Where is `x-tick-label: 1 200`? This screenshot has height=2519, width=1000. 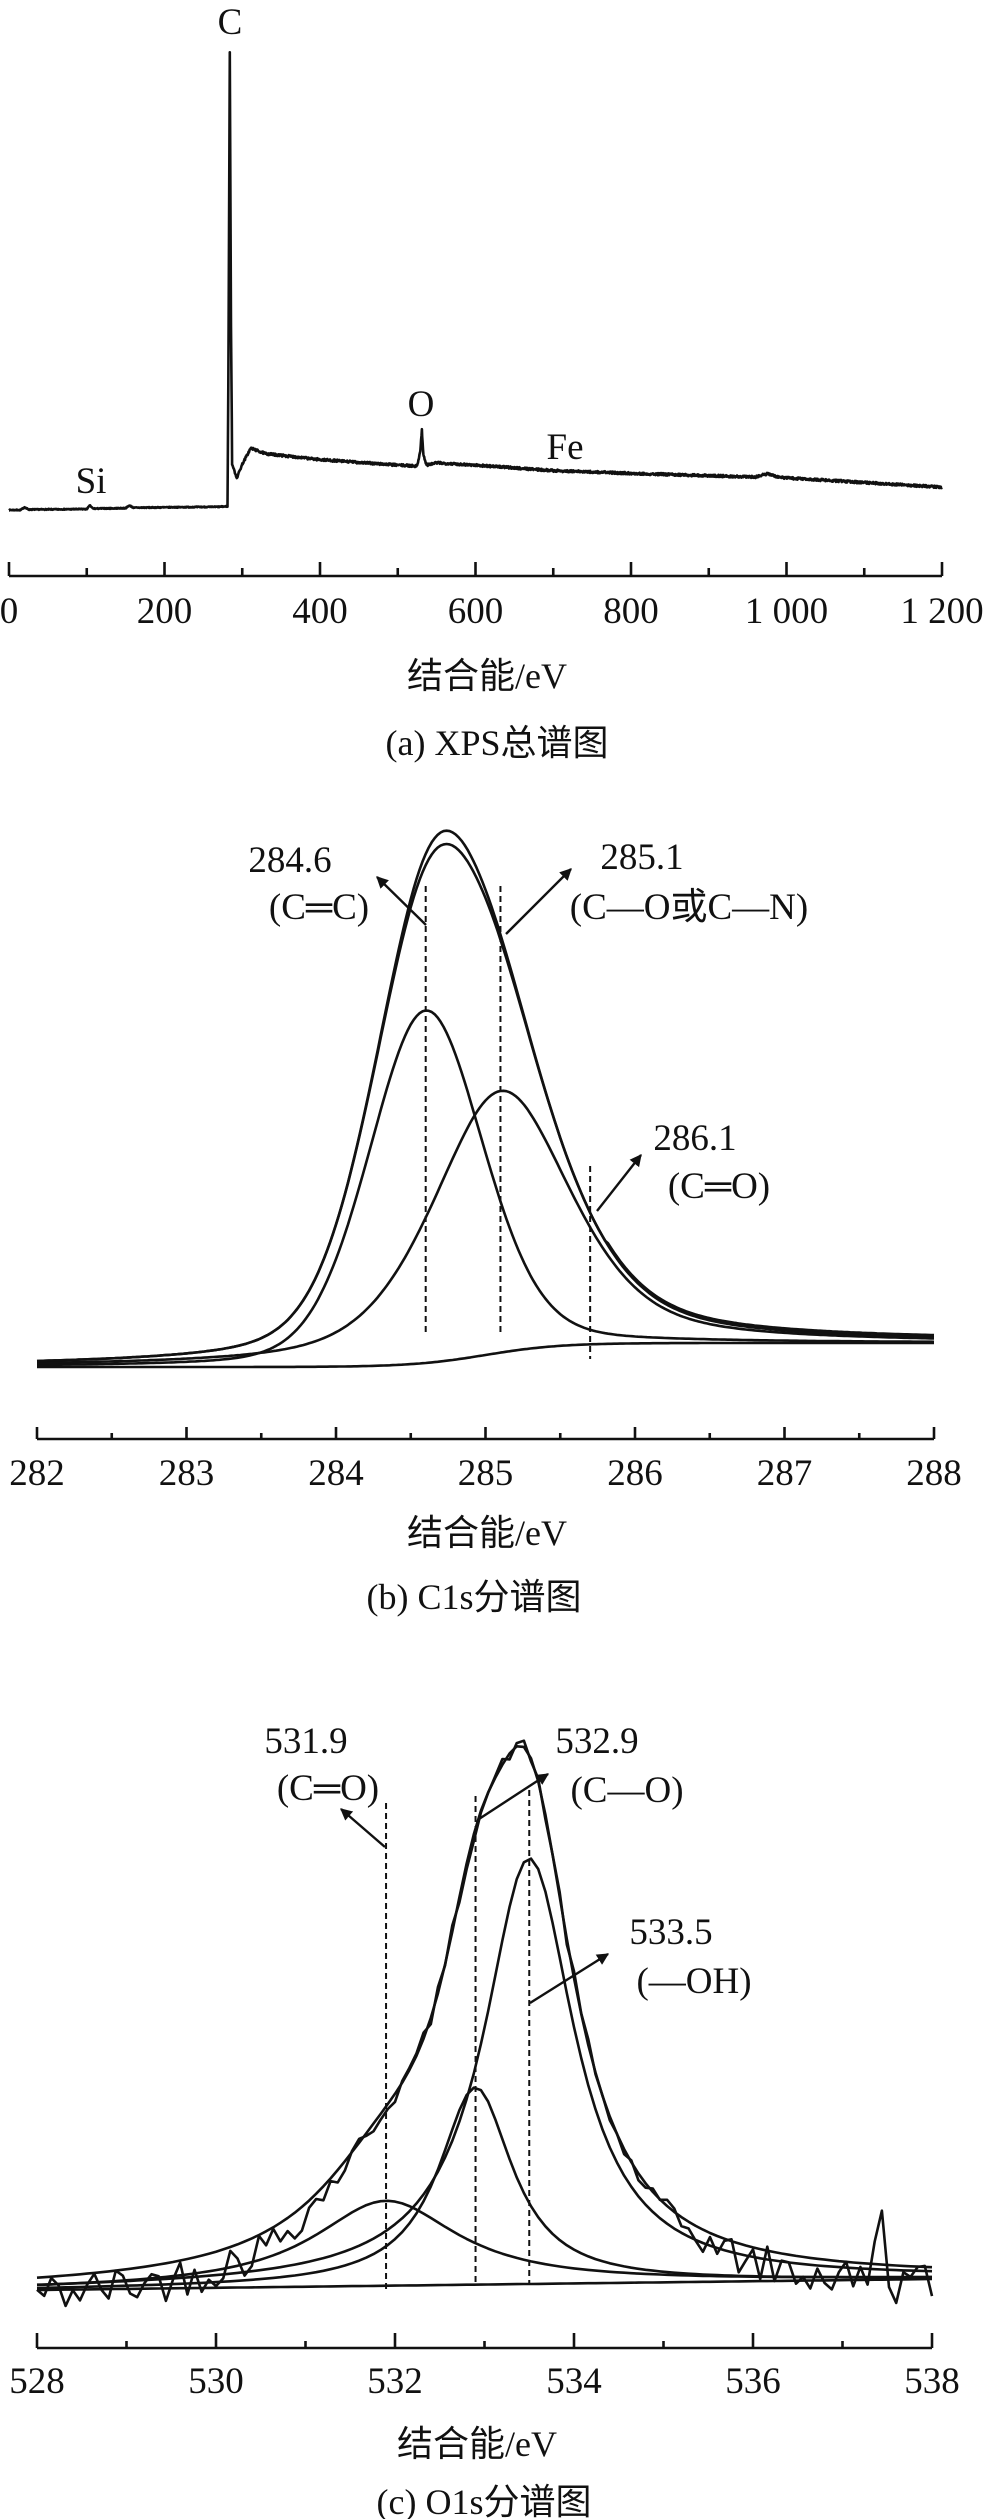 x-tick-label: 1 200 is located at coordinates (941, 611).